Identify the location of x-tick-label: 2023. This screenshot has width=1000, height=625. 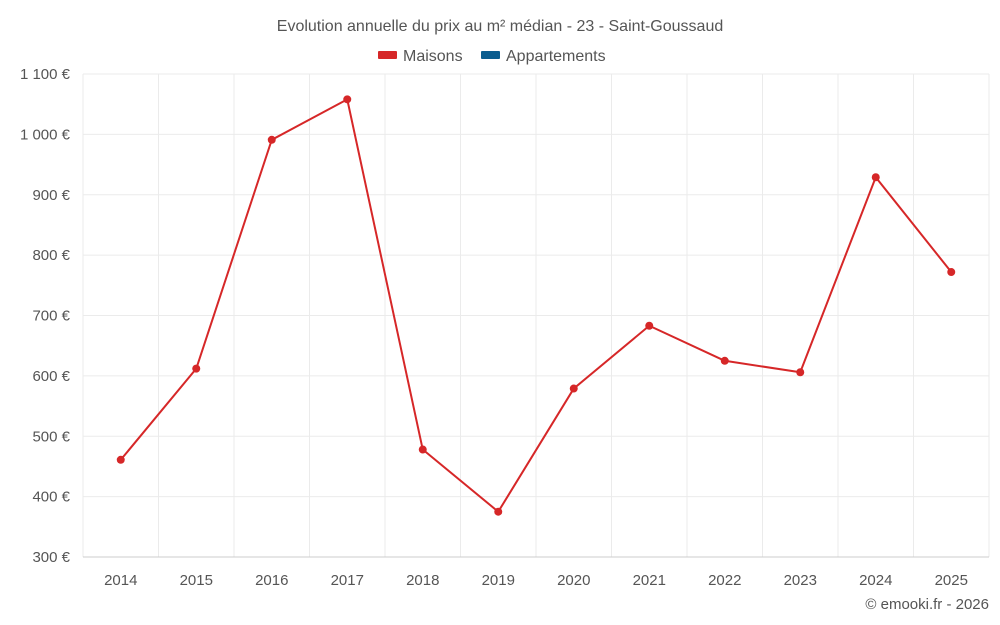
(800, 580).